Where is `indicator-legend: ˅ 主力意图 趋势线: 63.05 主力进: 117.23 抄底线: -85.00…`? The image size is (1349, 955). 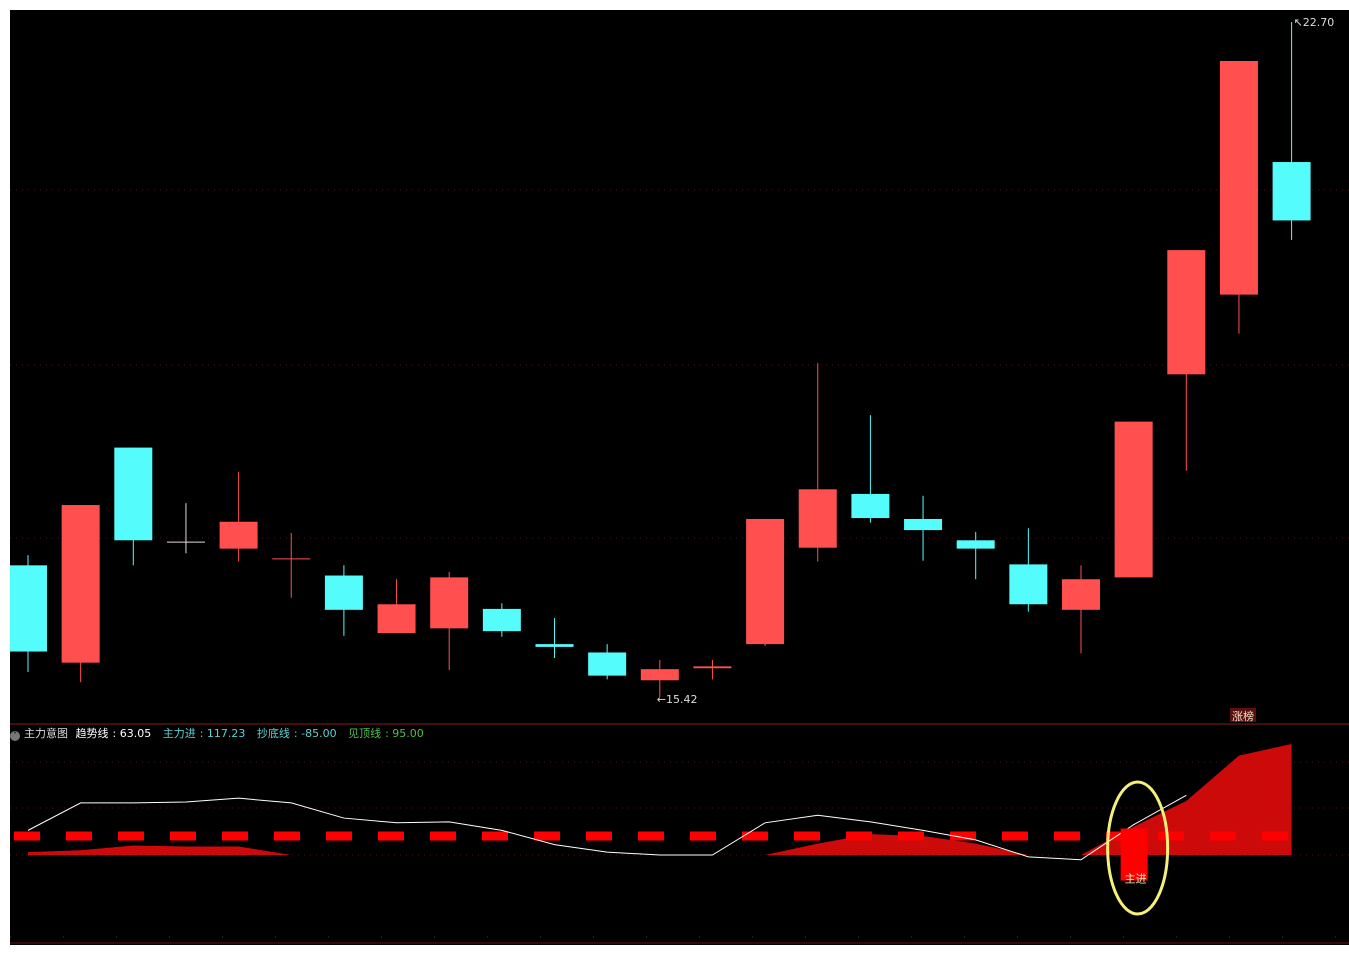
indicator-legend: ˅ 主力意图 趋势线: 63.05 主力进: 117.23 抄底线: -85.00… is located at coordinates (221, 734).